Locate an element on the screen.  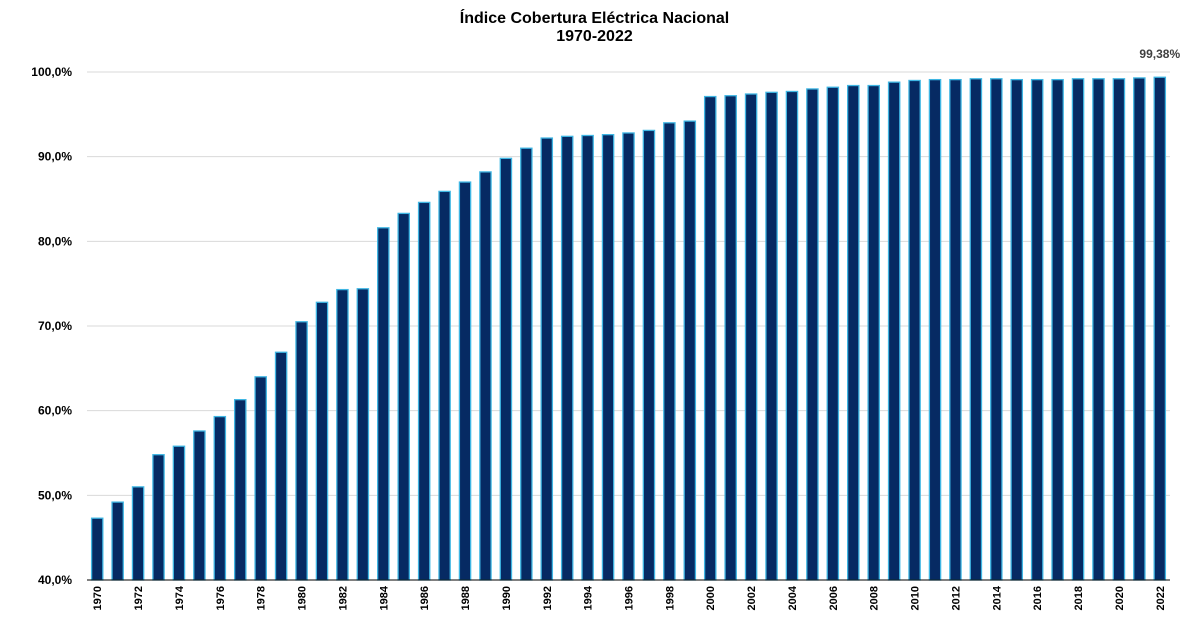
x-tick-label: 1978 is located at coordinates (262, 598).